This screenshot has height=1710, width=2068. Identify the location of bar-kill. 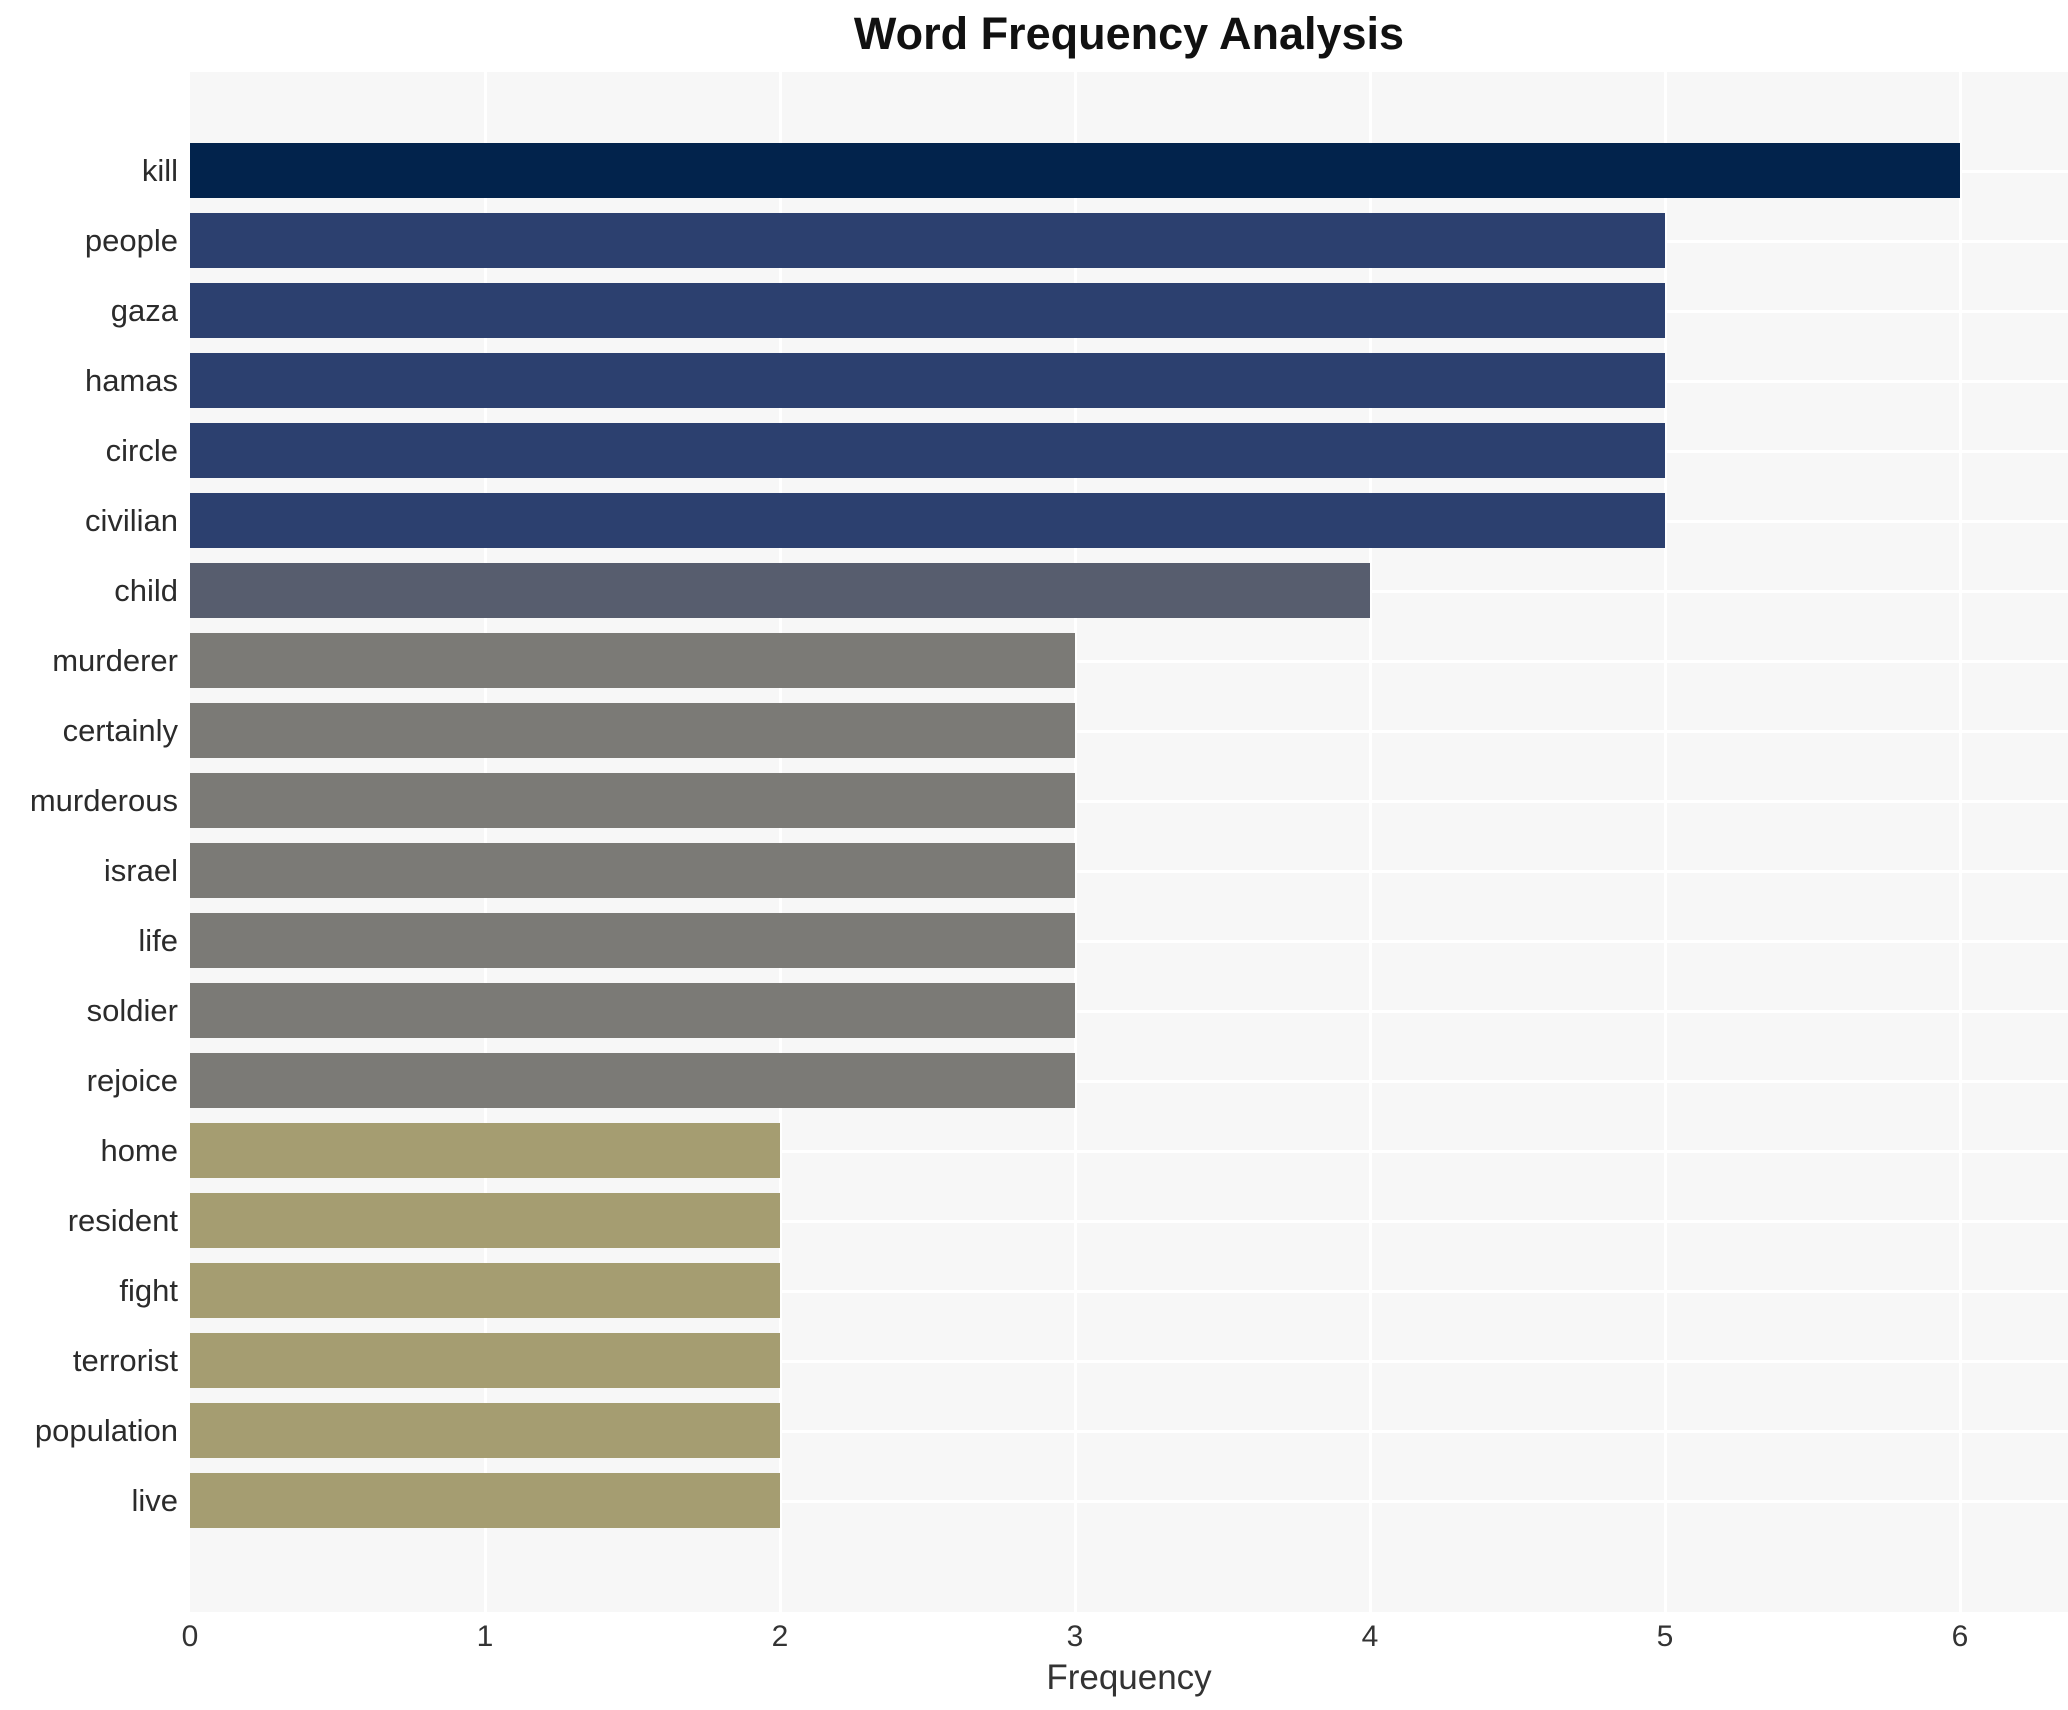
(1075, 170).